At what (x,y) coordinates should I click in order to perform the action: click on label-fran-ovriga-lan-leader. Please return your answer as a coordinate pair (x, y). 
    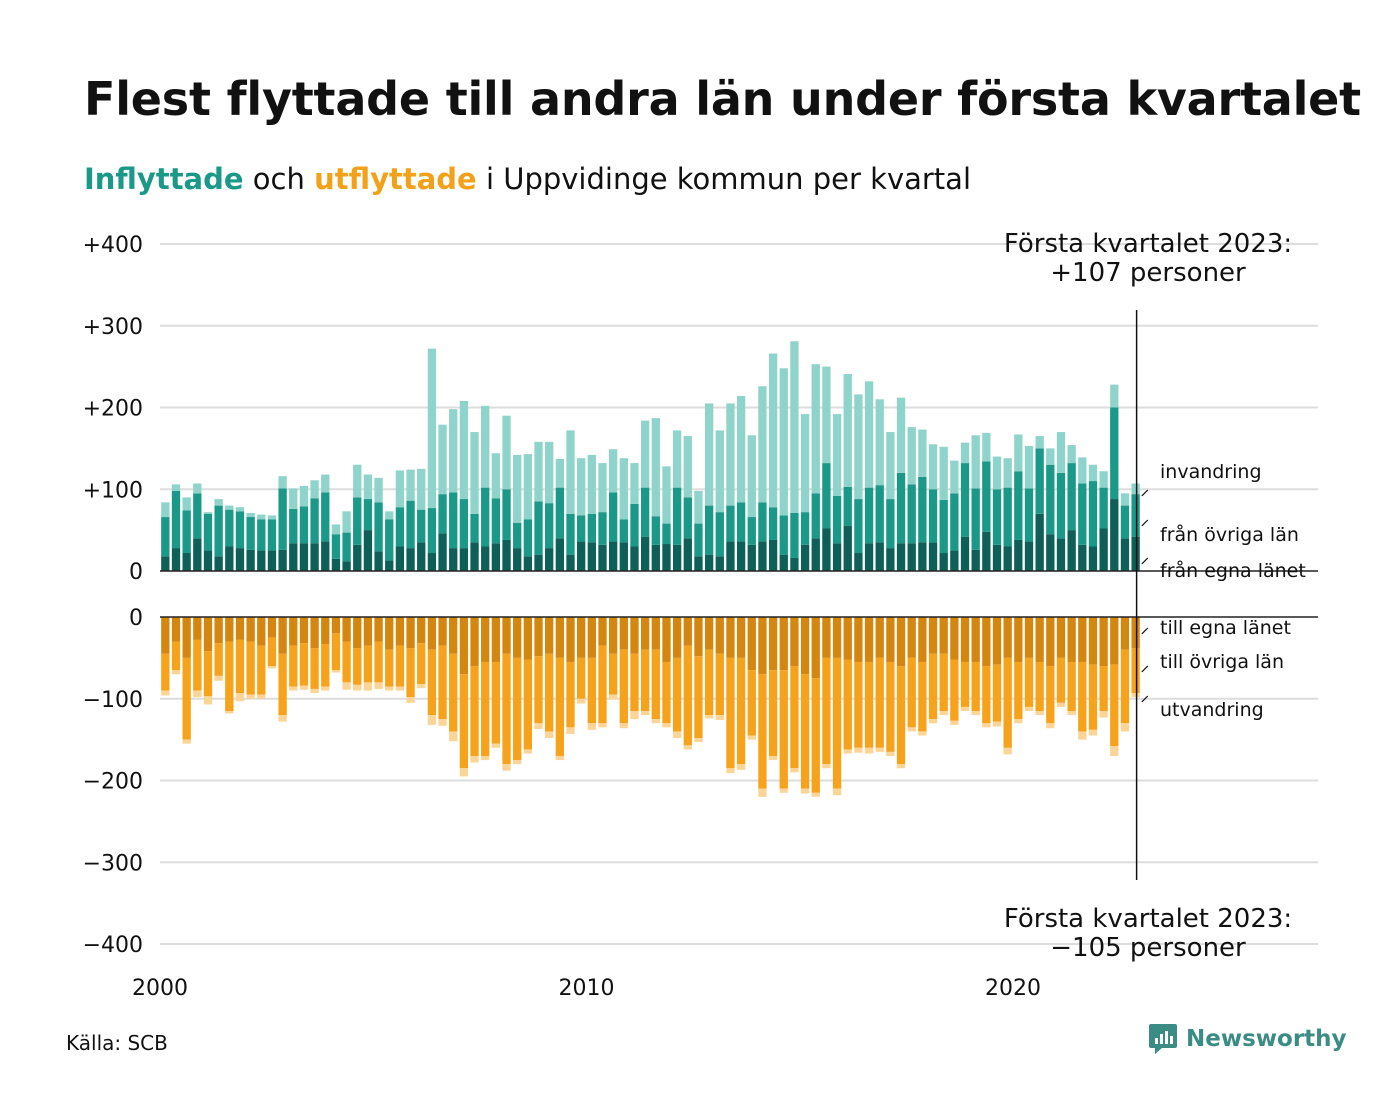
    Looking at the image, I should click on (1145, 523).